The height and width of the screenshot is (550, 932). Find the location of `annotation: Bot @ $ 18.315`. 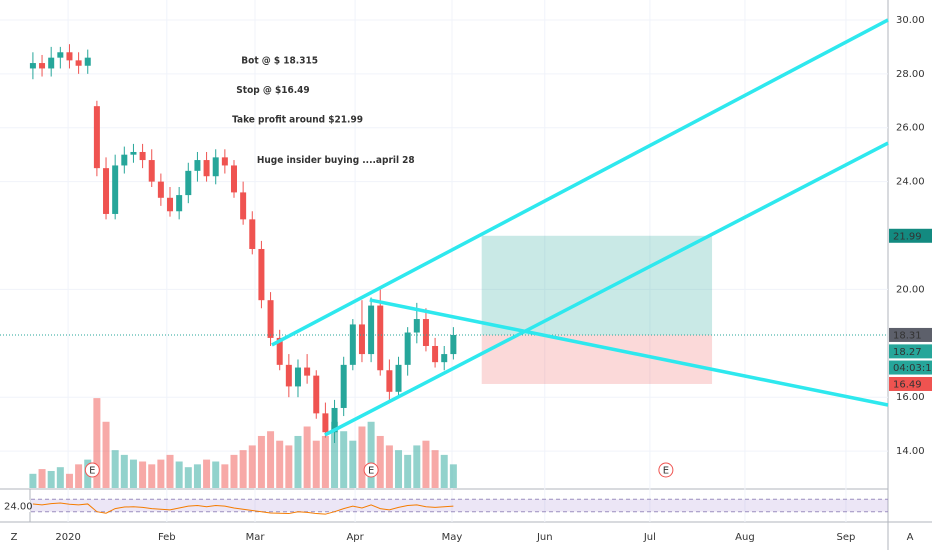

annotation: Bot @ $ 18.315 is located at coordinates (279, 60).